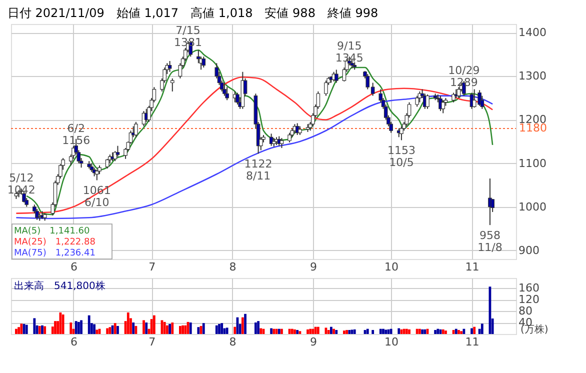 This screenshot has width=586, height=373. What do you see at coordinates (464, 77) in the screenshot?
I see `annotation: 10/29 1289` at bounding box center [464, 77].